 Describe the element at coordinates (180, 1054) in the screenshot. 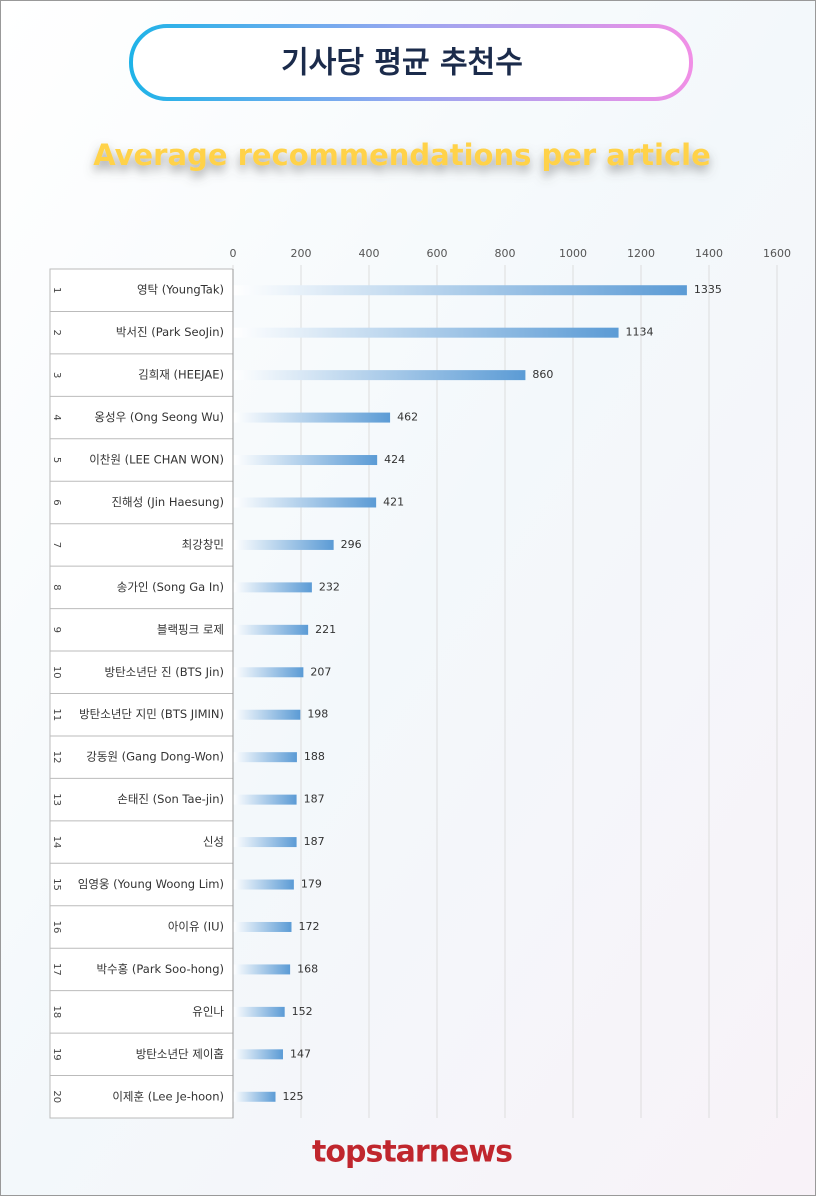

I see `category-label: 방탄소년단 제이홉` at that location.